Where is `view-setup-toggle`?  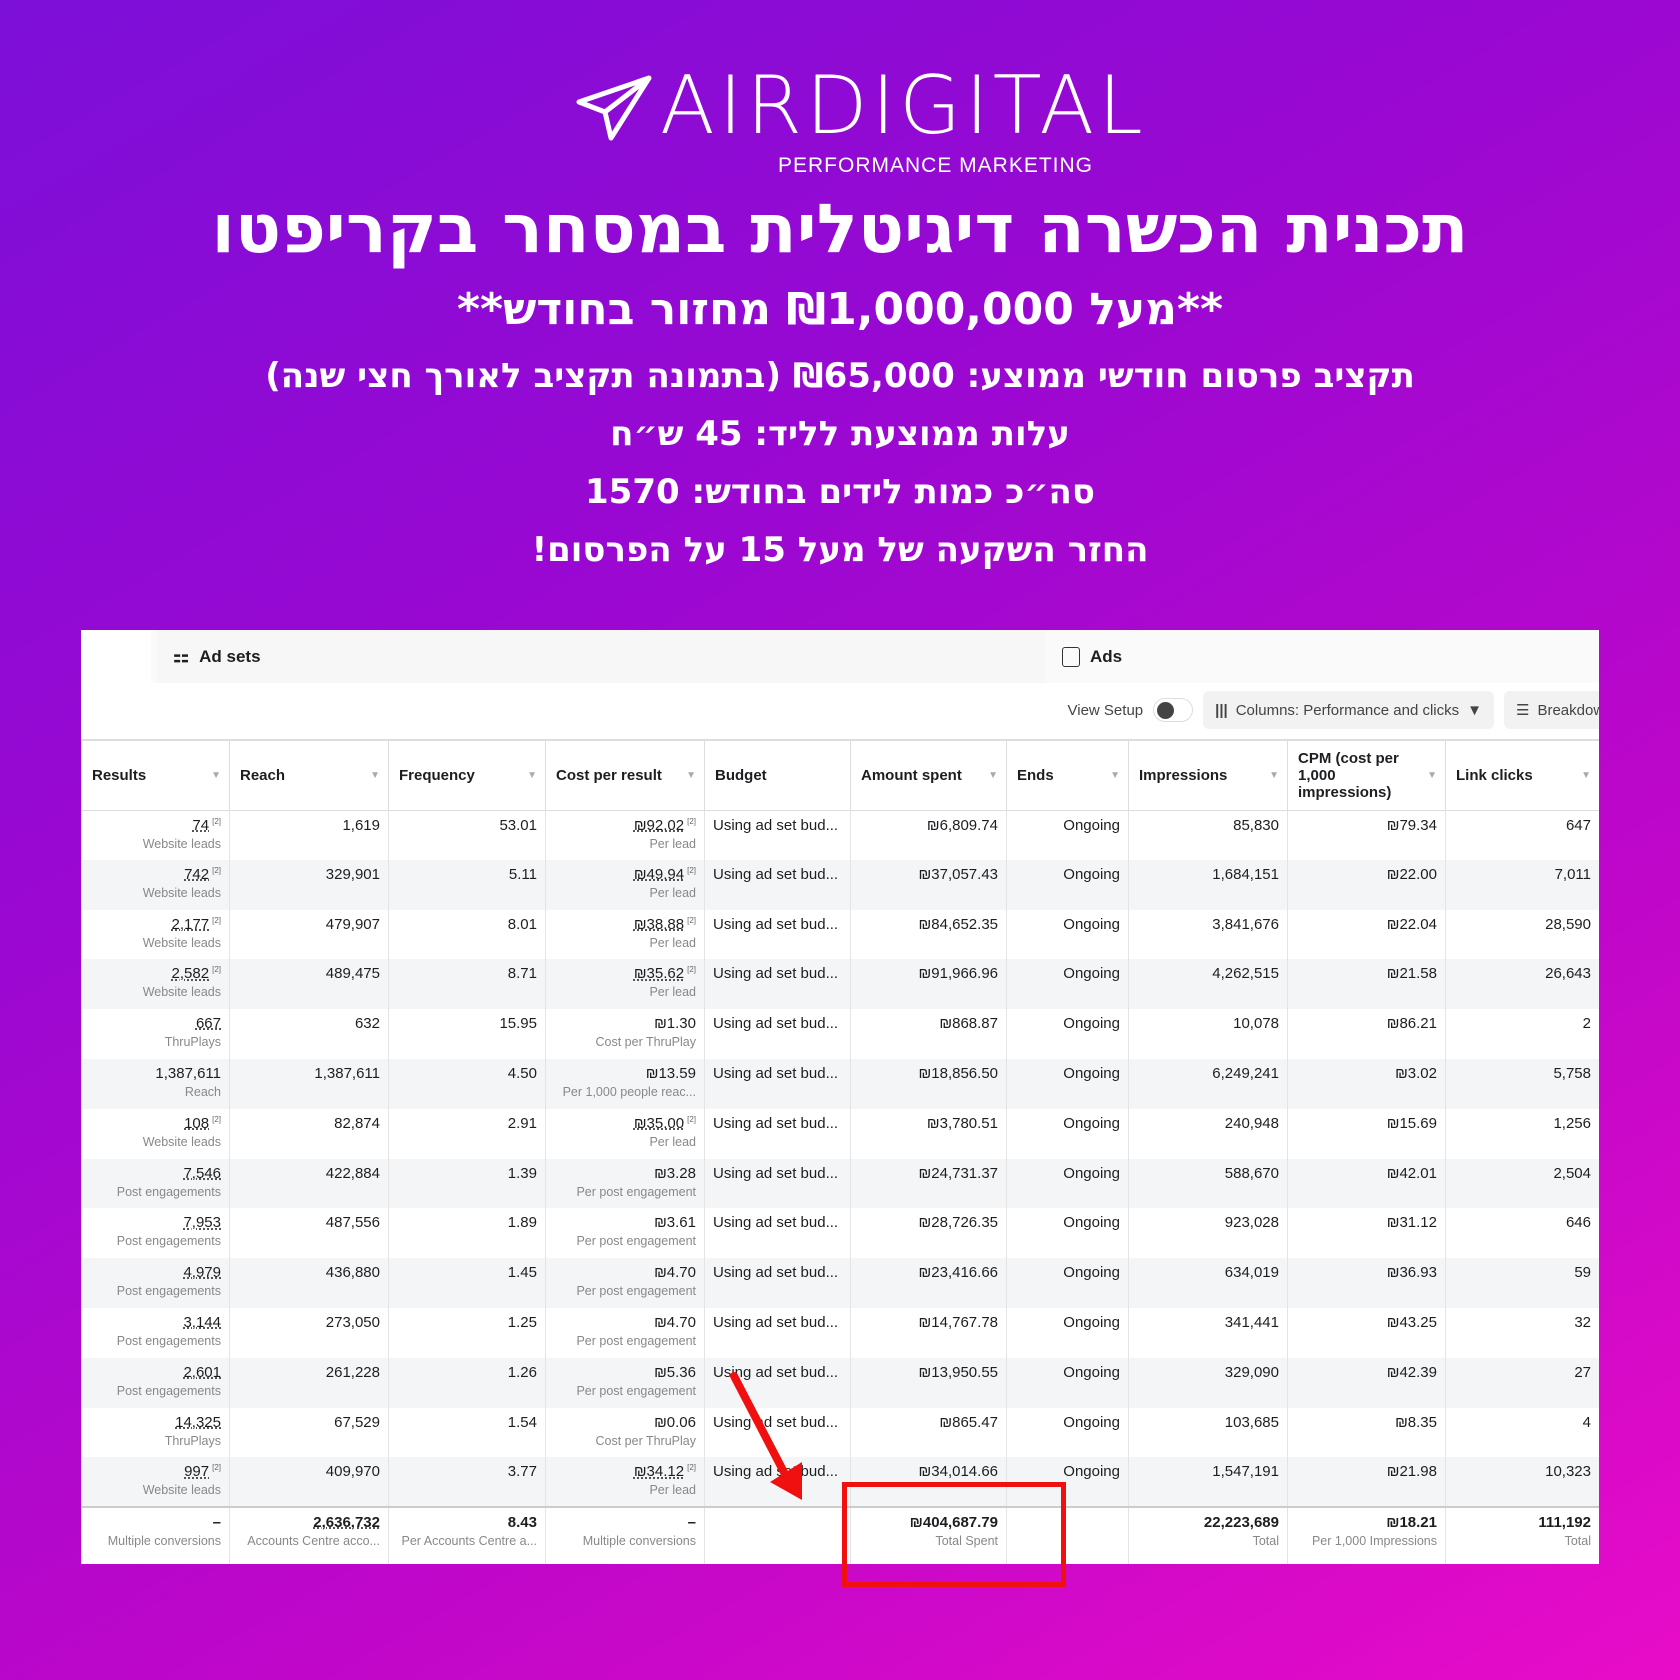
view-setup-toggle is located at coordinates (1173, 710).